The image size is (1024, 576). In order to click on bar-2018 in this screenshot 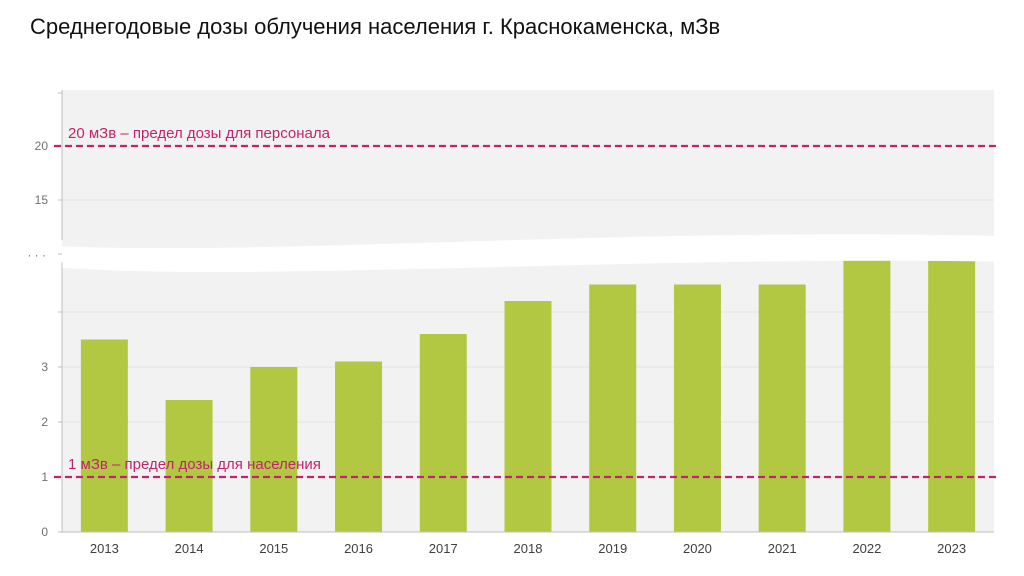, I will do `click(528, 416)`.